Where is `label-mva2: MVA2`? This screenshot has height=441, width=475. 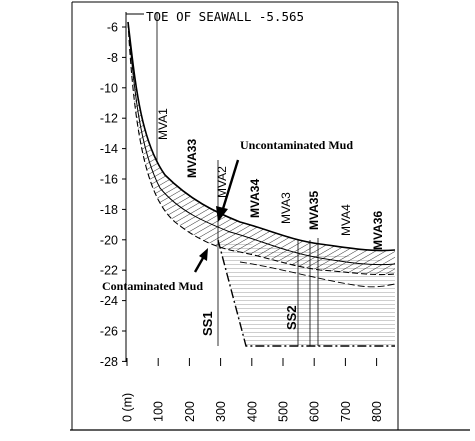 label-mva2: MVA2 is located at coordinates (222, 182).